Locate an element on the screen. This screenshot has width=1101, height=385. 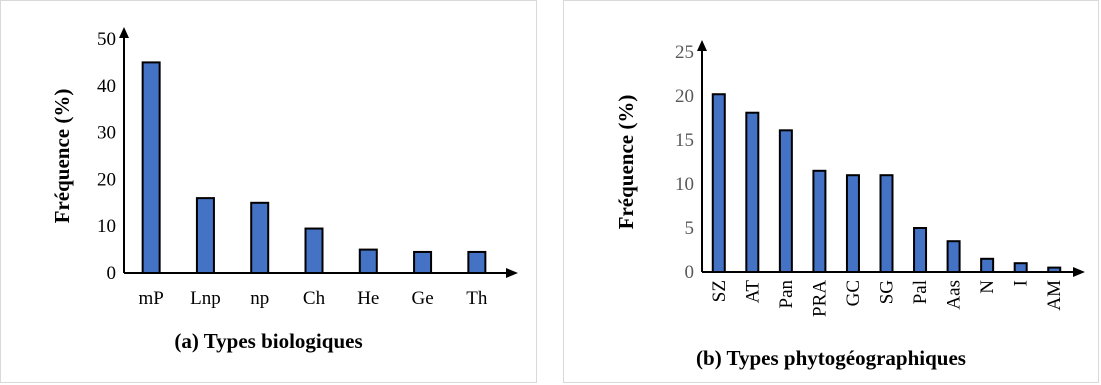
x-category-label: He is located at coordinates (368, 298).